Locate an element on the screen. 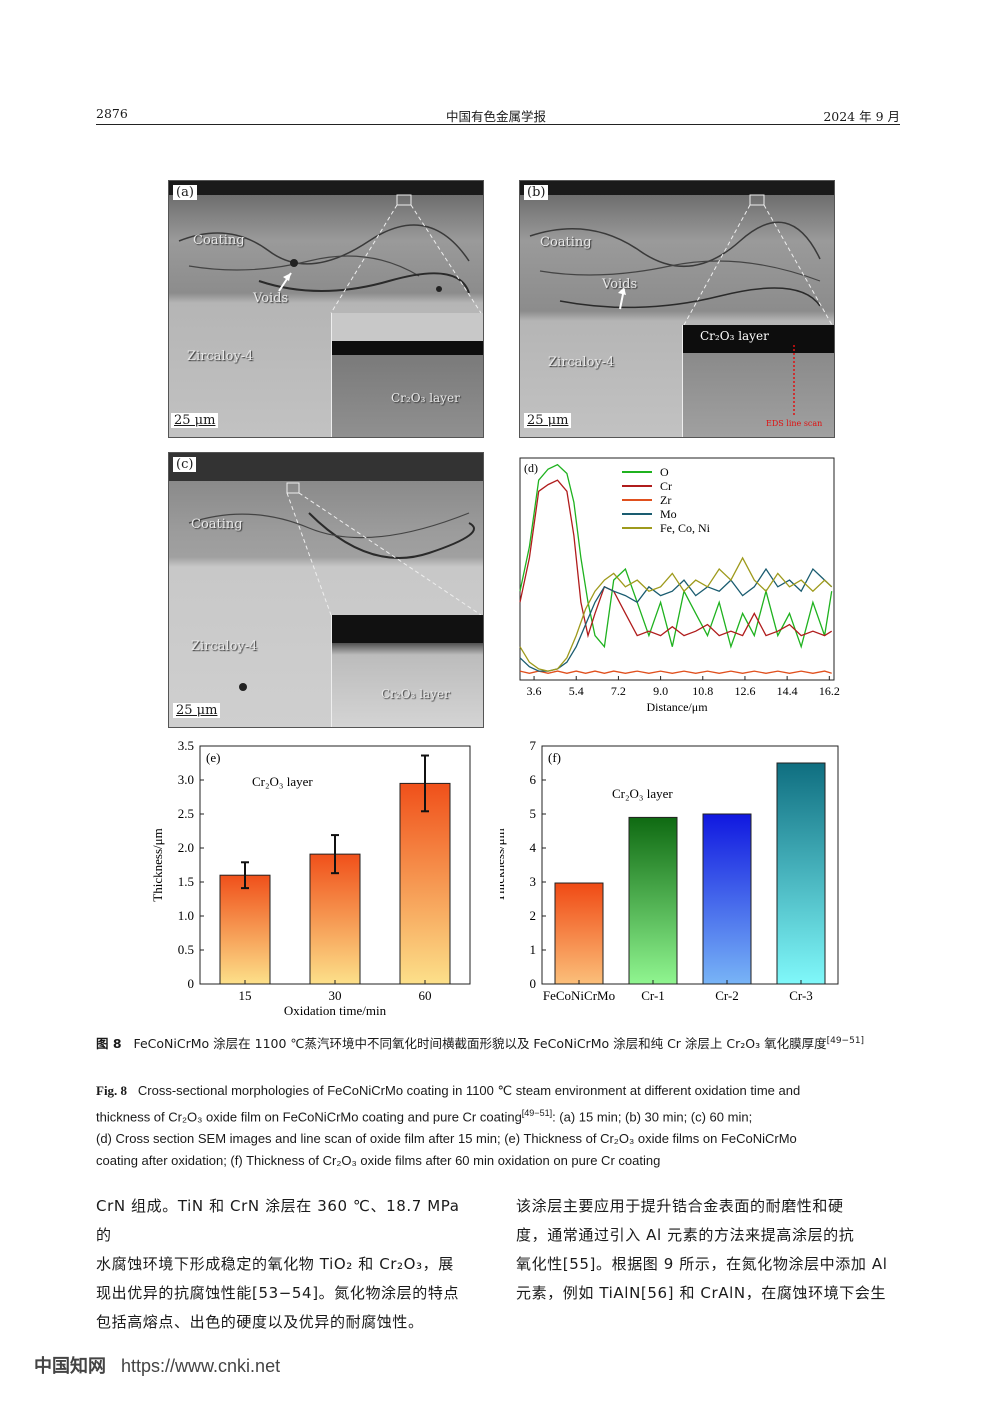 This screenshot has height=1403, width=992. journal-title: 中国有色金属学报 is located at coordinates (495, 116).